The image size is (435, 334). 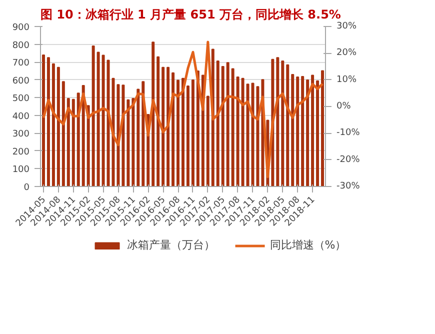 I want to click on y-tick-label: 500, so click(x=21, y=99).